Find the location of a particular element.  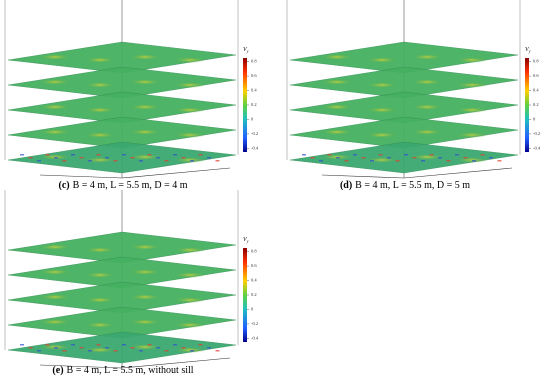

colorbar-tick-label: 0.4 is located at coordinates (536, 90).